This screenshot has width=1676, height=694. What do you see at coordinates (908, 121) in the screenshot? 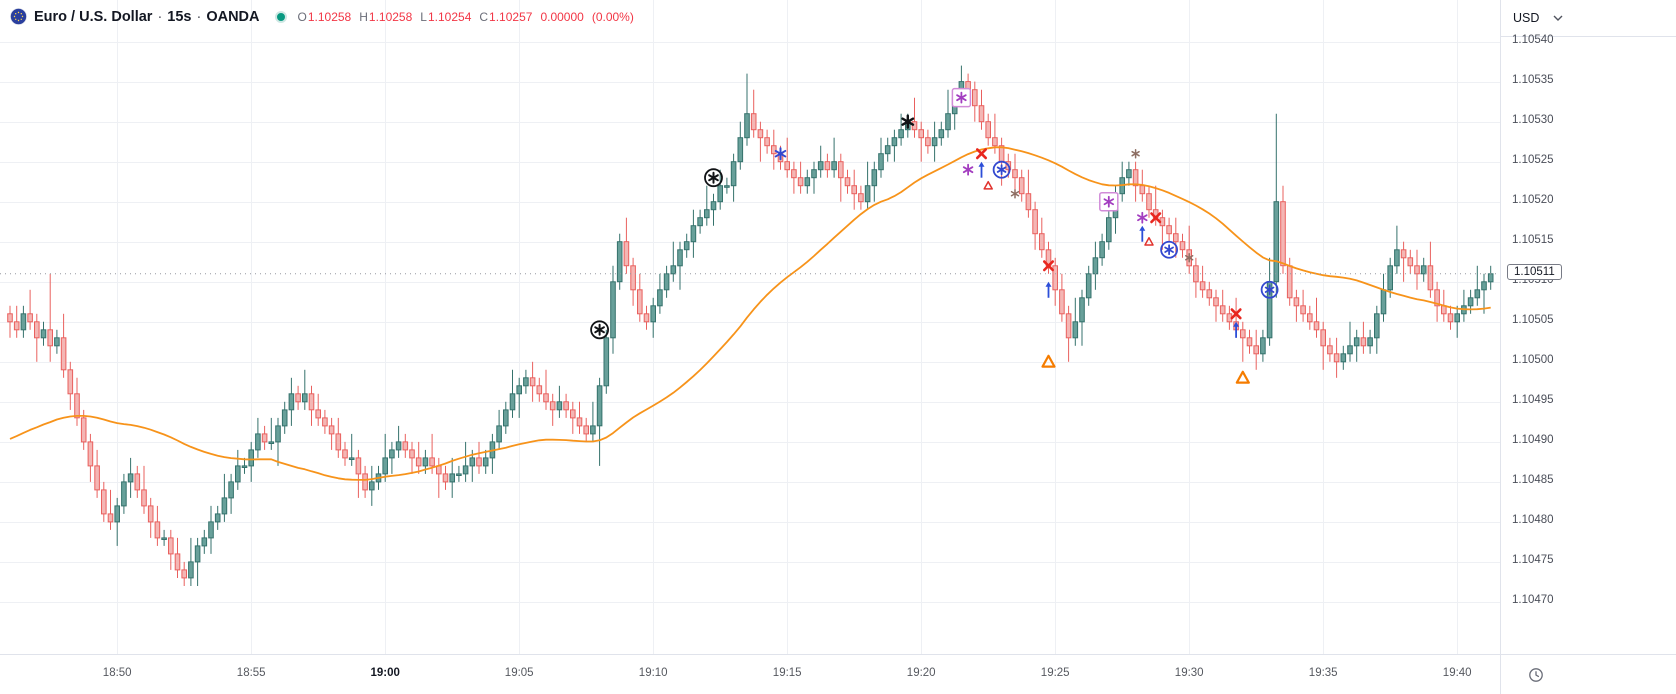
I see `asterisk-black-marker` at bounding box center [908, 121].